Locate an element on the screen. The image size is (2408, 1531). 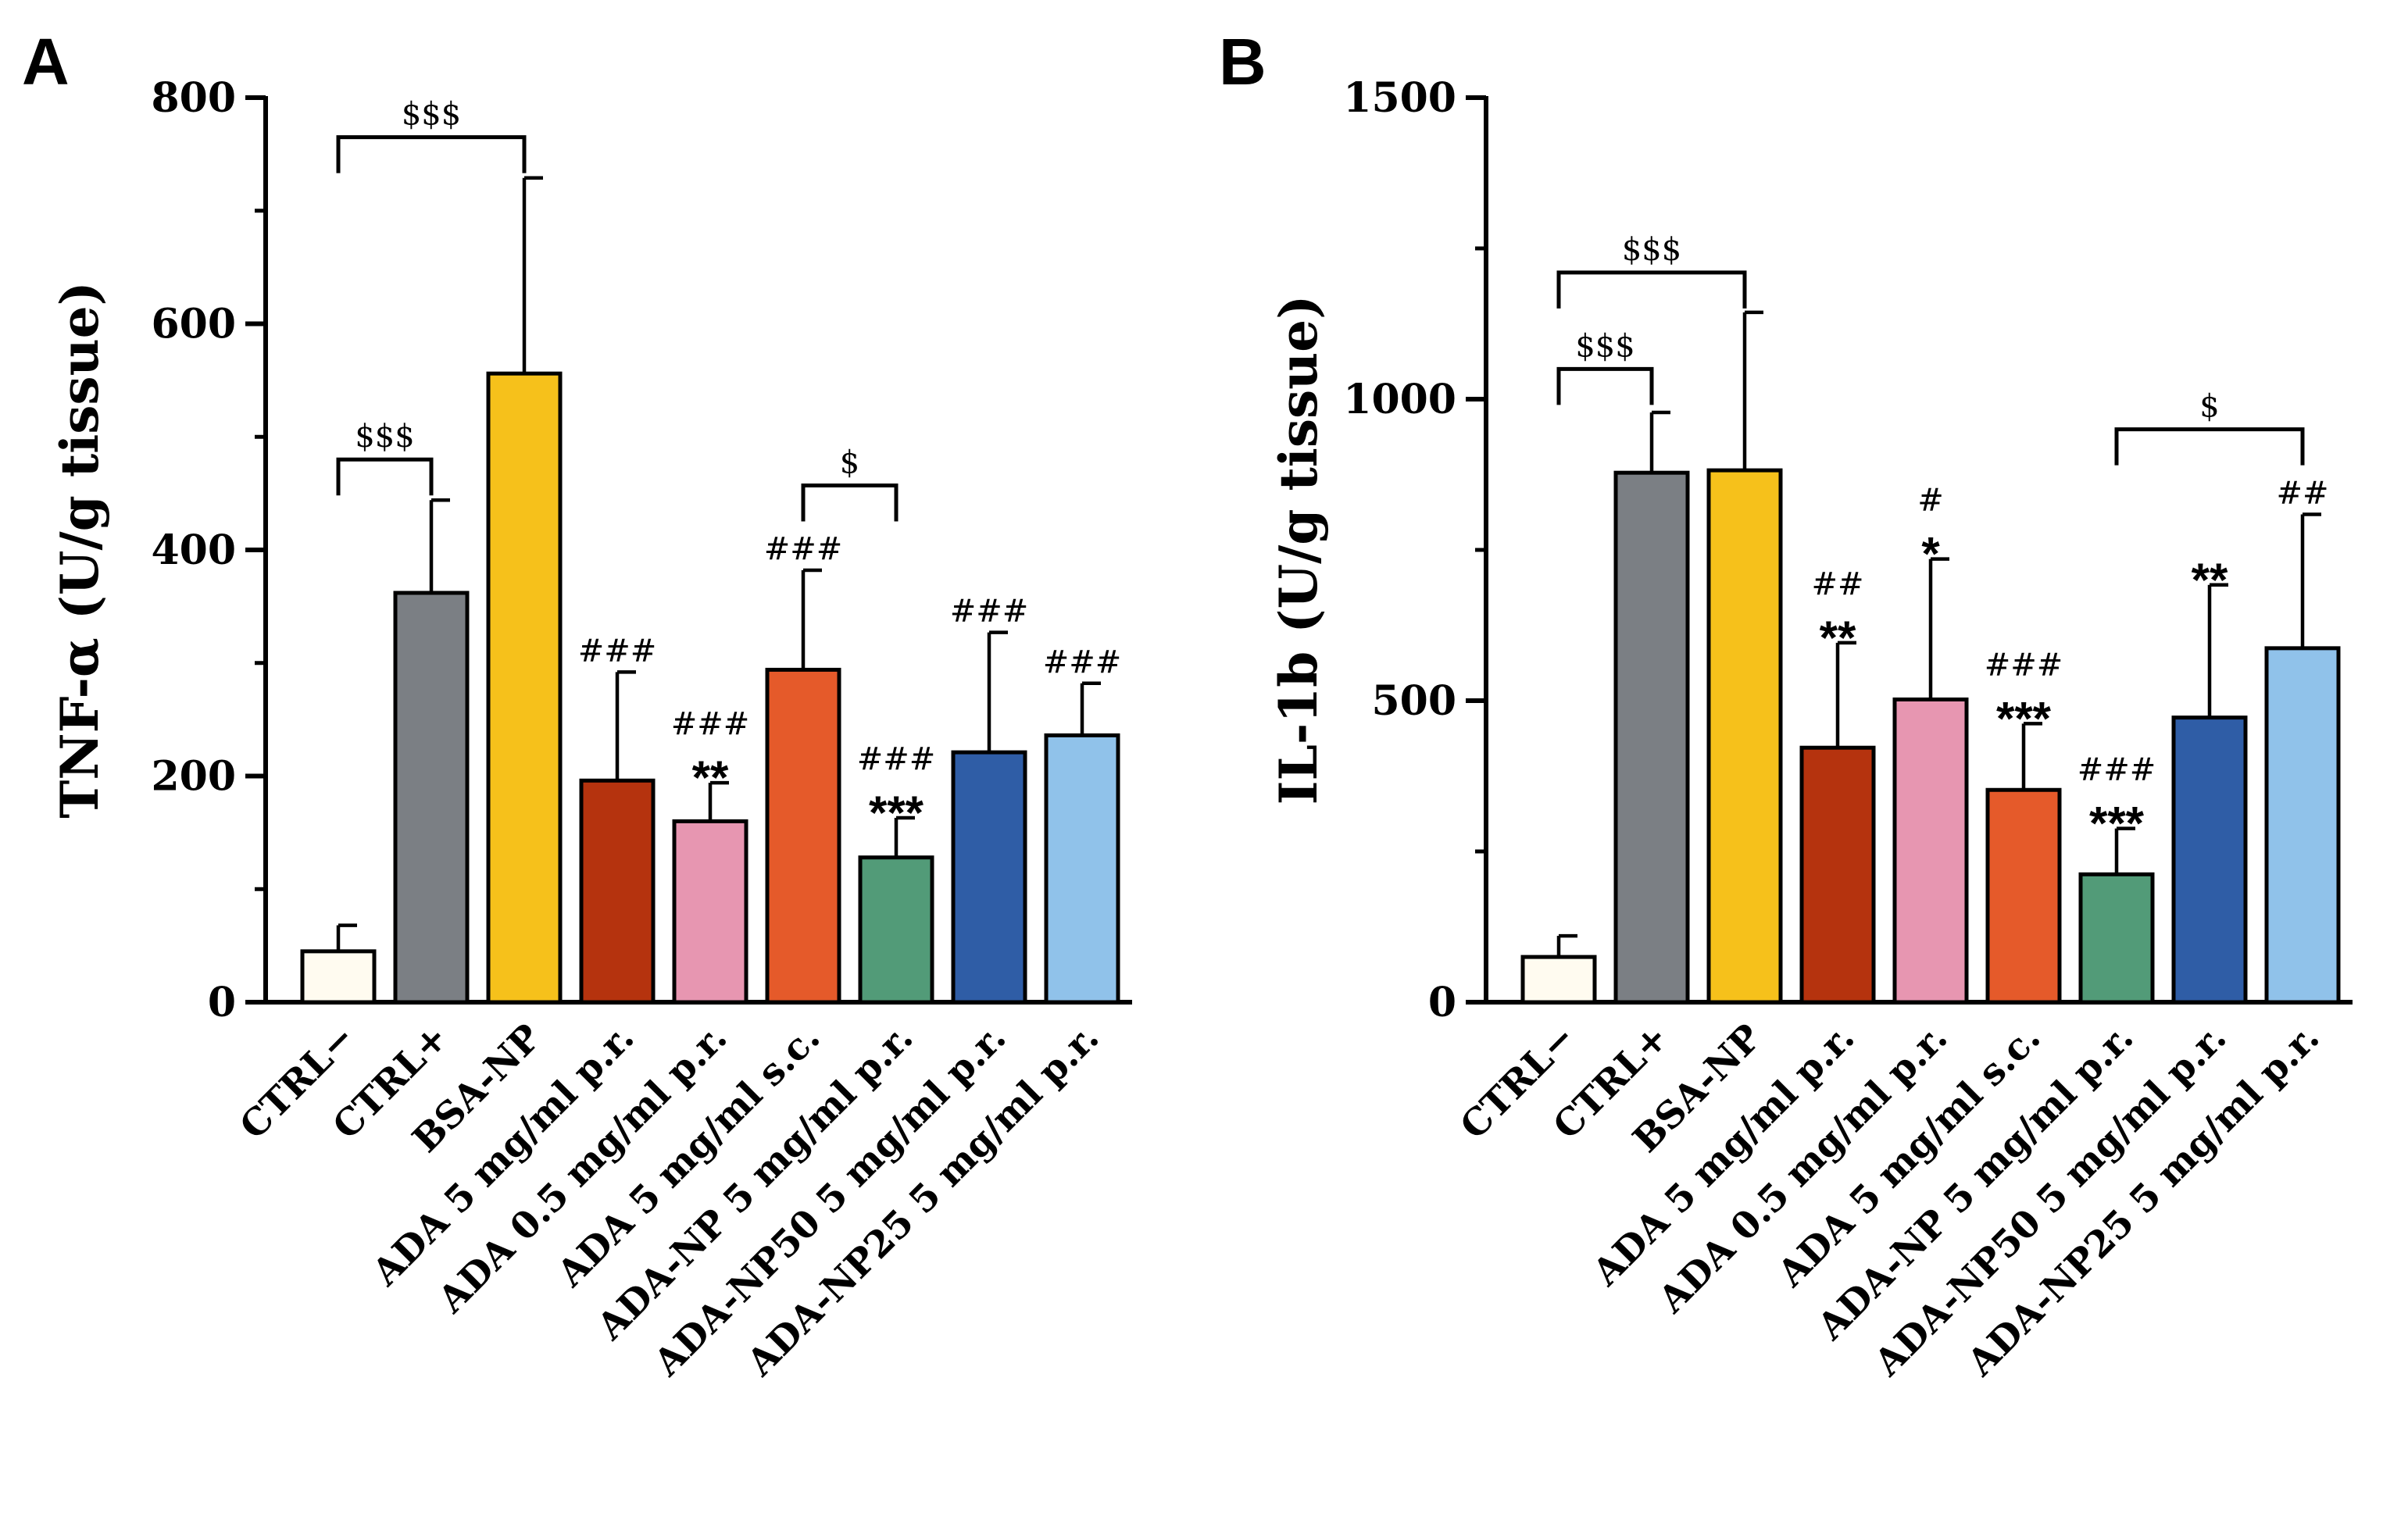
y-axis-label: IL-1b (U/g tissue) is located at coordinates (1298, 550).